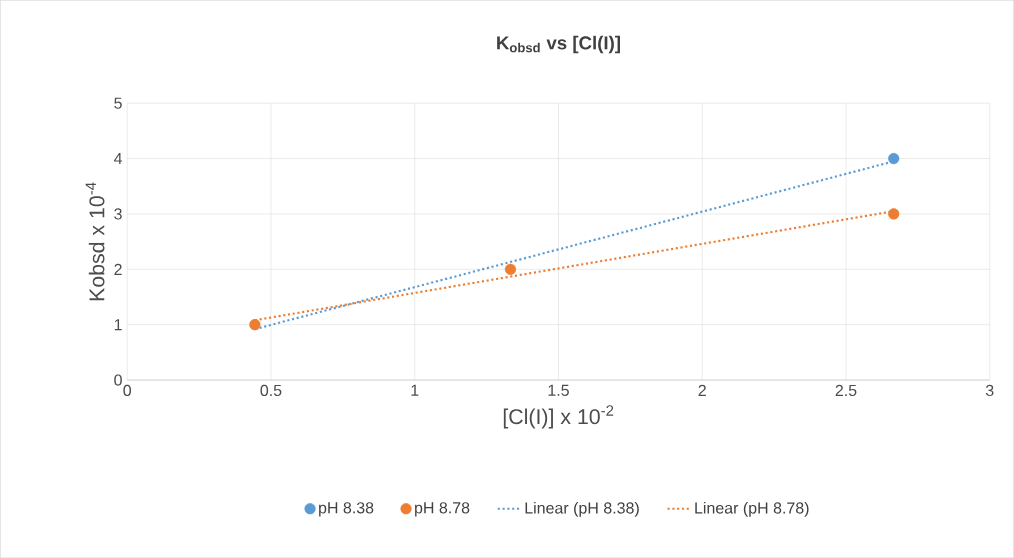 Image resolution: width=1014 pixels, height=558 pixels. Describe the element at coordinates (415, 390) in the screenshot. I see `x-tick-label: 1` at that location.